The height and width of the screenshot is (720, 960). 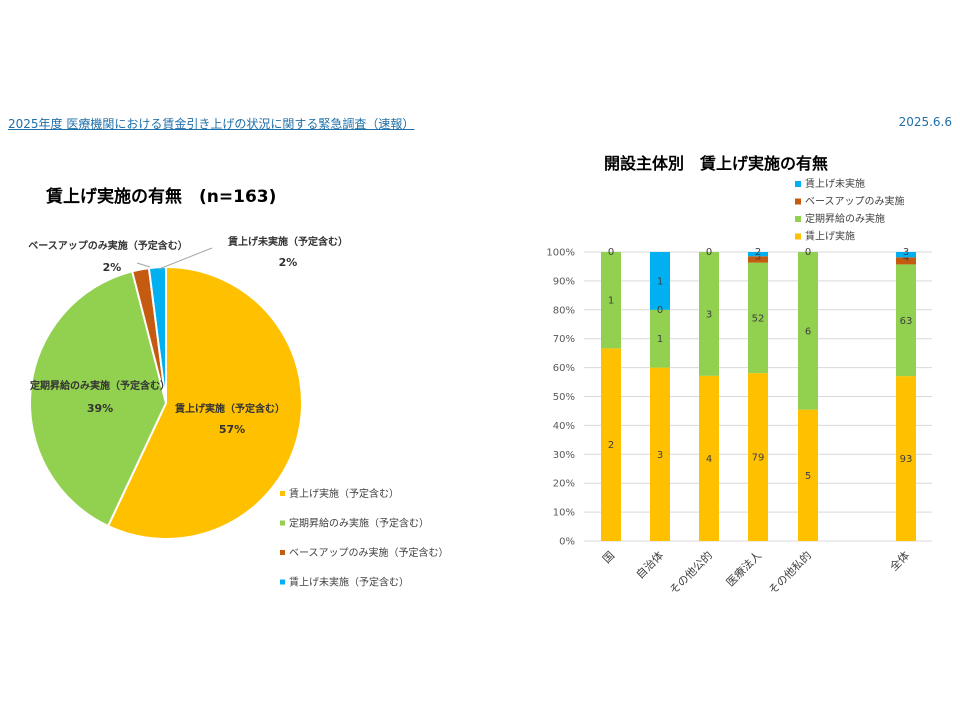 I want to click on bar-data-label: 52, so click(x=758, y=318).